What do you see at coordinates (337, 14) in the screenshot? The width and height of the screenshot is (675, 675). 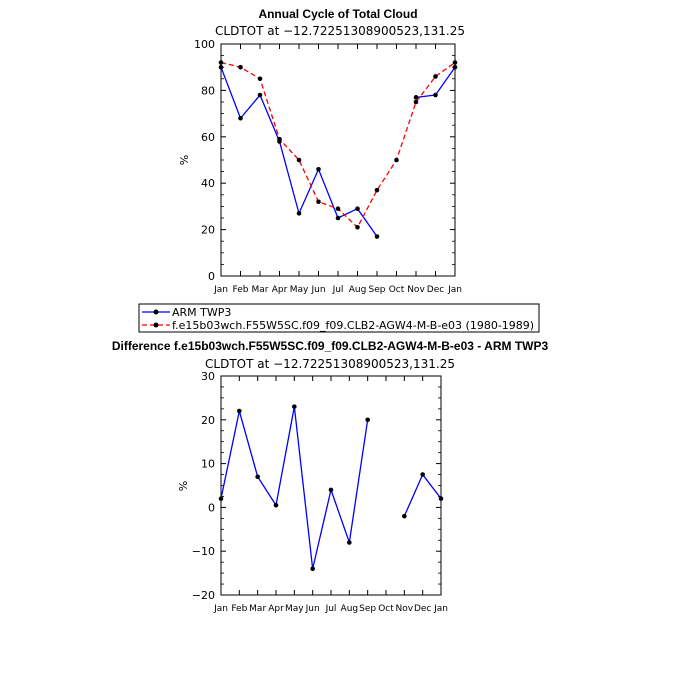 I see `chart-title: Annual Cycle of Total Cloud` at bounding box center [337, 14].